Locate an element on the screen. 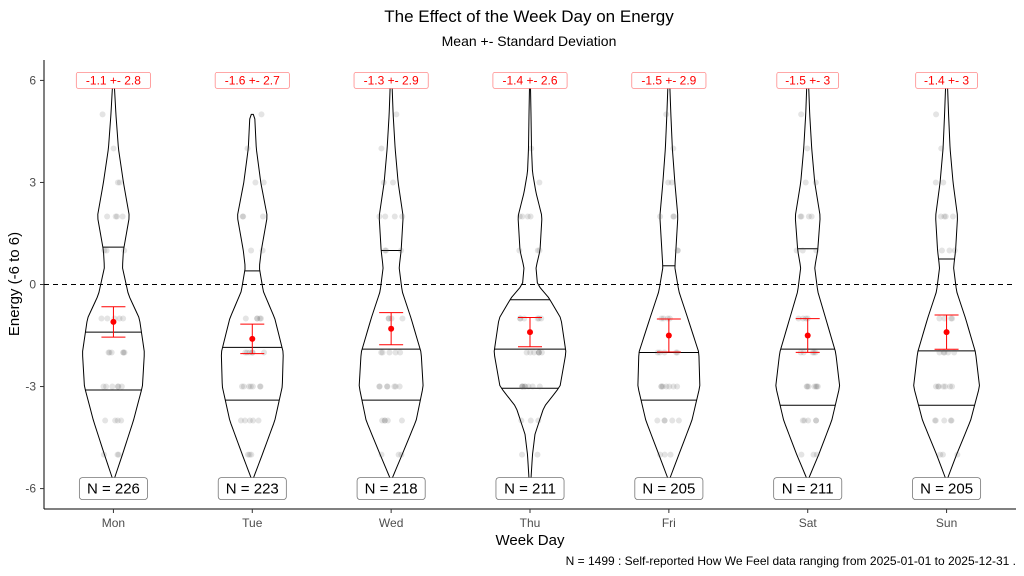 The height and width of the screenshot is (576, 1024). x-tick-label: Wed is located at coordinates (391, 523).